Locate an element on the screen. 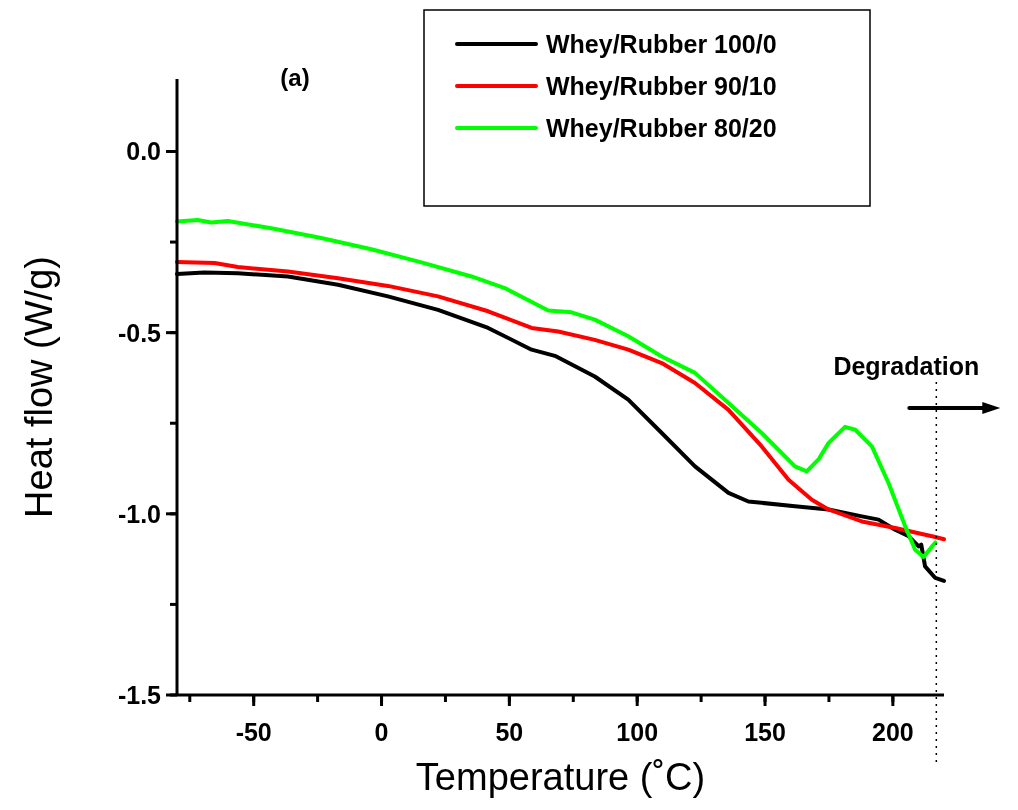 The height and width of the screenshot is (810, 1018). y-tick-label: -1.5 is located at coordinates (139, 695).